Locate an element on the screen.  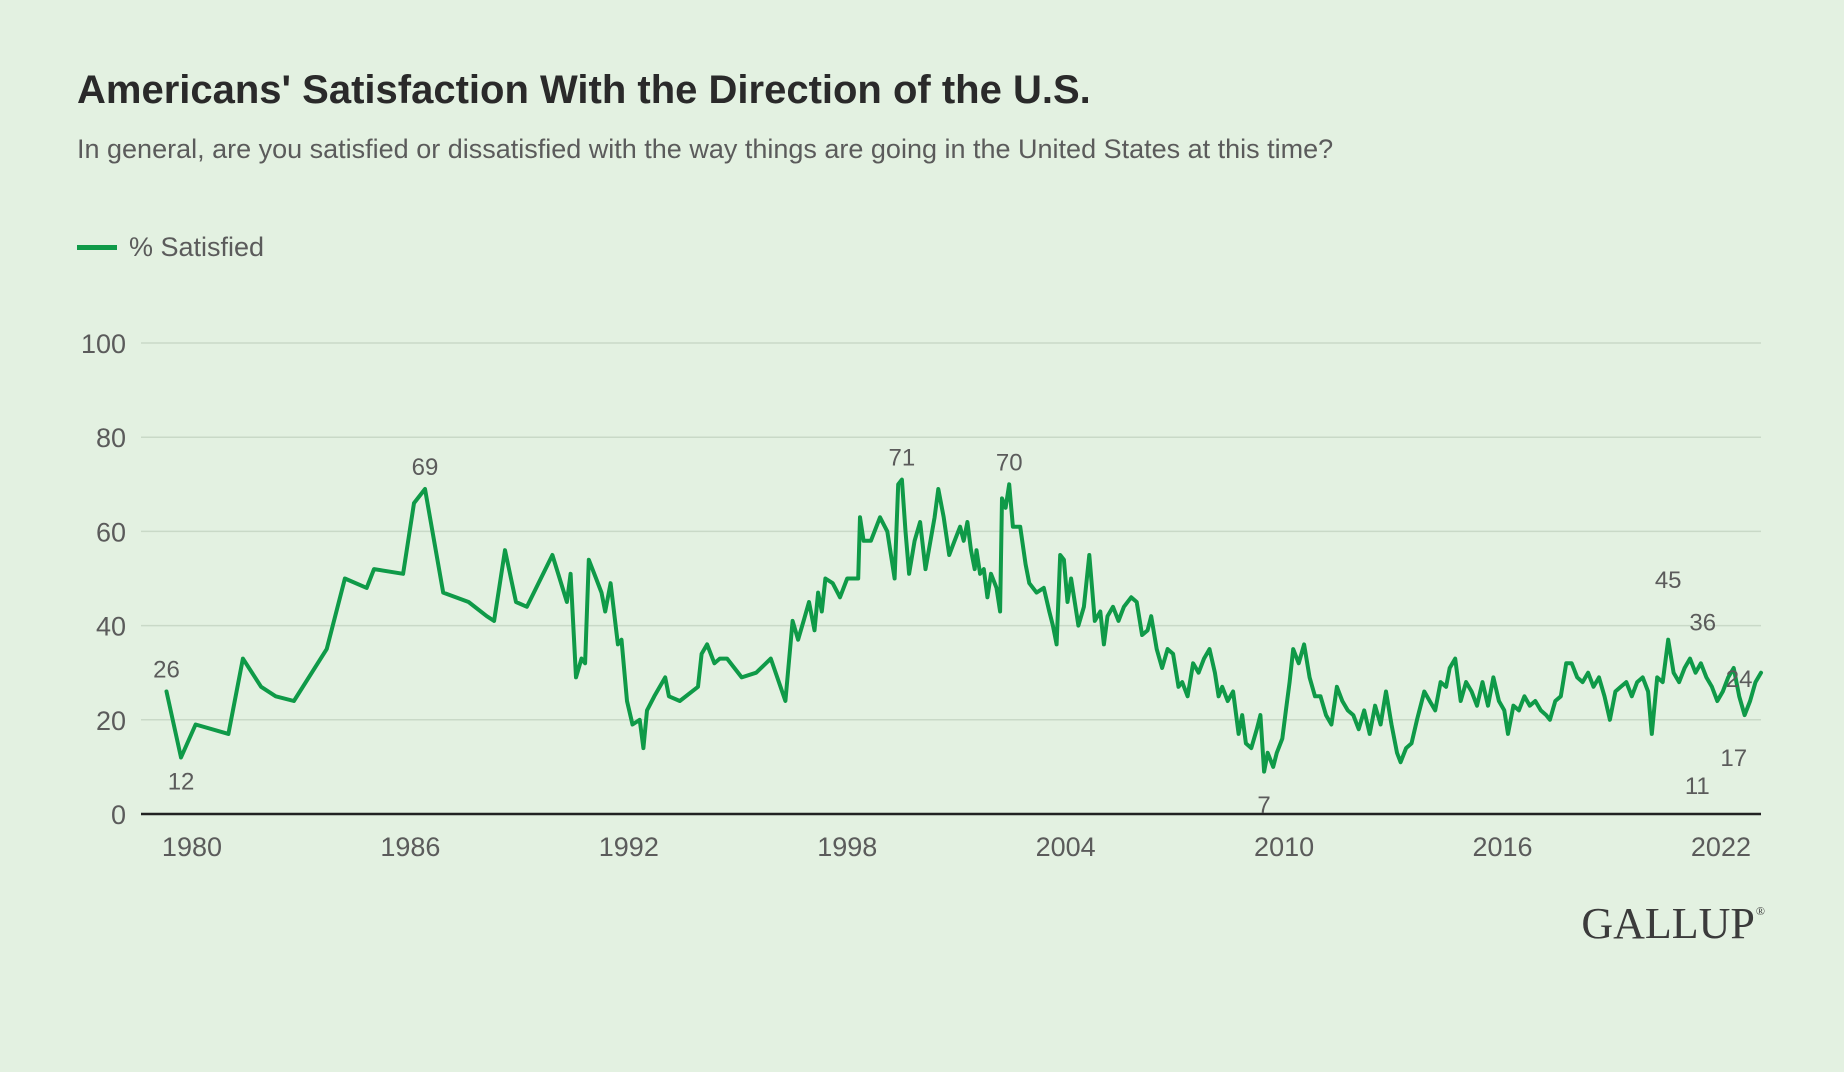
y-tick-label: 80 is located at coordinates (111, 438).